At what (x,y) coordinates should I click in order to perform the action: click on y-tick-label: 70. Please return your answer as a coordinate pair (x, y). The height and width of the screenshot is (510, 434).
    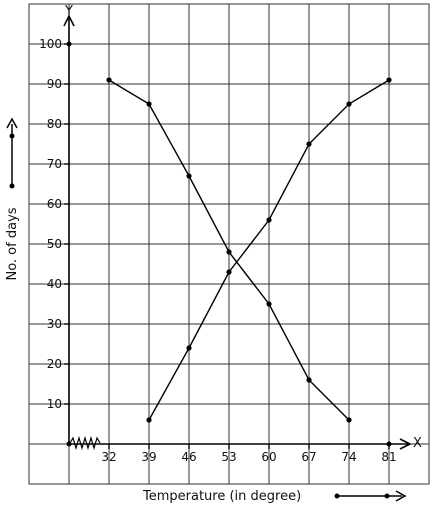
    Looking at the image, I should click on (54, 164).